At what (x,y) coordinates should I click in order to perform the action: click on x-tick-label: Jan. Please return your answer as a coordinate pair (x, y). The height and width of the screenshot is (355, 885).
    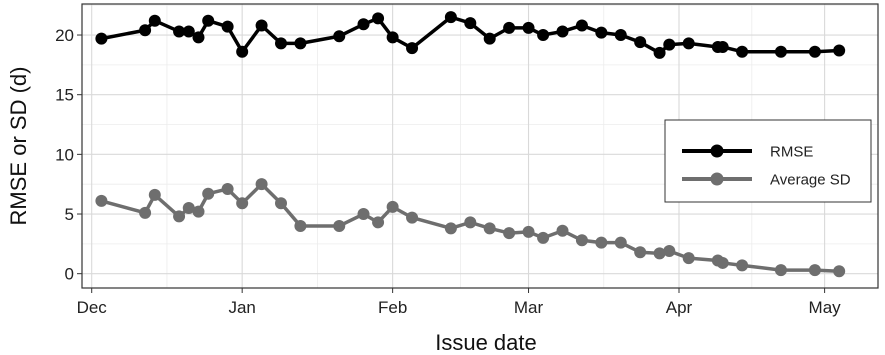
    Looking at the image, I should click on (241, 307).